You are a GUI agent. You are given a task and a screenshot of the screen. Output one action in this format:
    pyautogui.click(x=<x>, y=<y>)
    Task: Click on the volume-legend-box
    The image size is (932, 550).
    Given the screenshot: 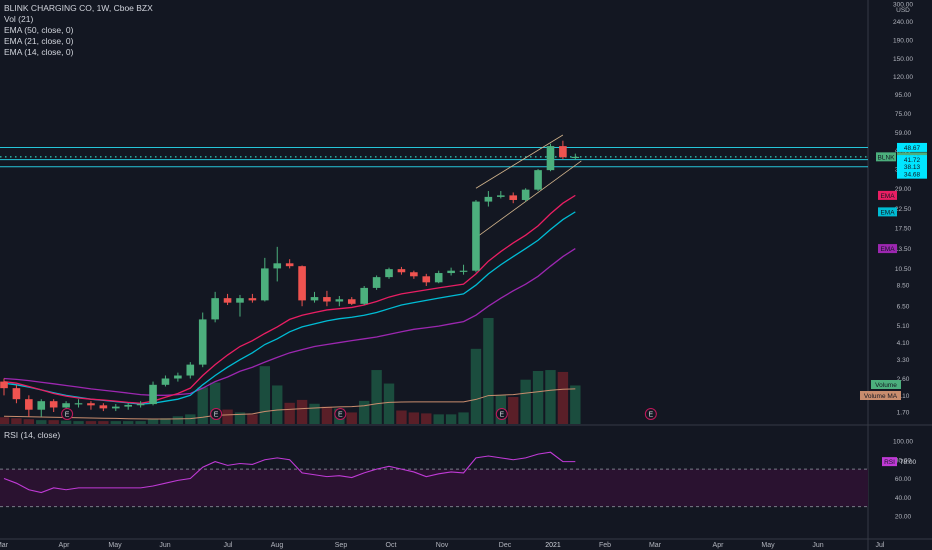 What is the action you would take?
    pyautogui.click(x=886, y=384)
    